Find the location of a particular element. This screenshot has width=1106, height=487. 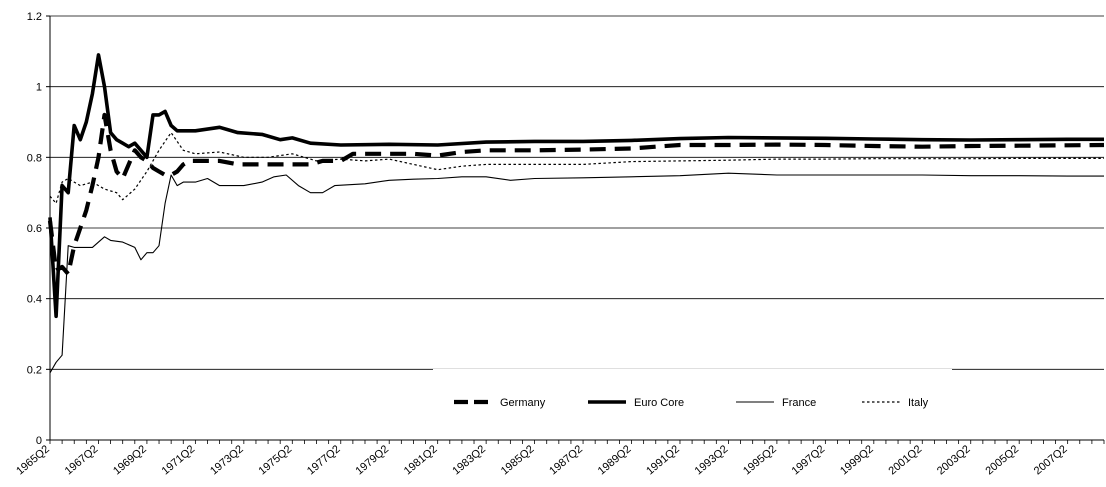

x-tick-label-19: 2003Q2 is located at coordinates (954, 460).